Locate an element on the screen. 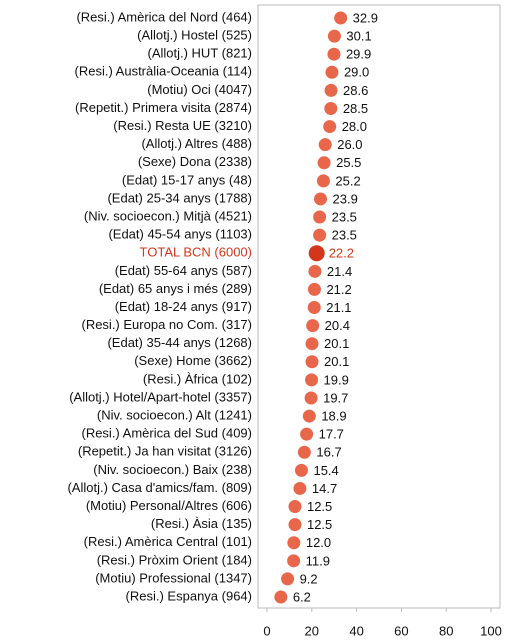 The width and height of the screenshot is (512, 644). category-label: (Motiu) Oci (4047) is located at coordinates (199, 89).